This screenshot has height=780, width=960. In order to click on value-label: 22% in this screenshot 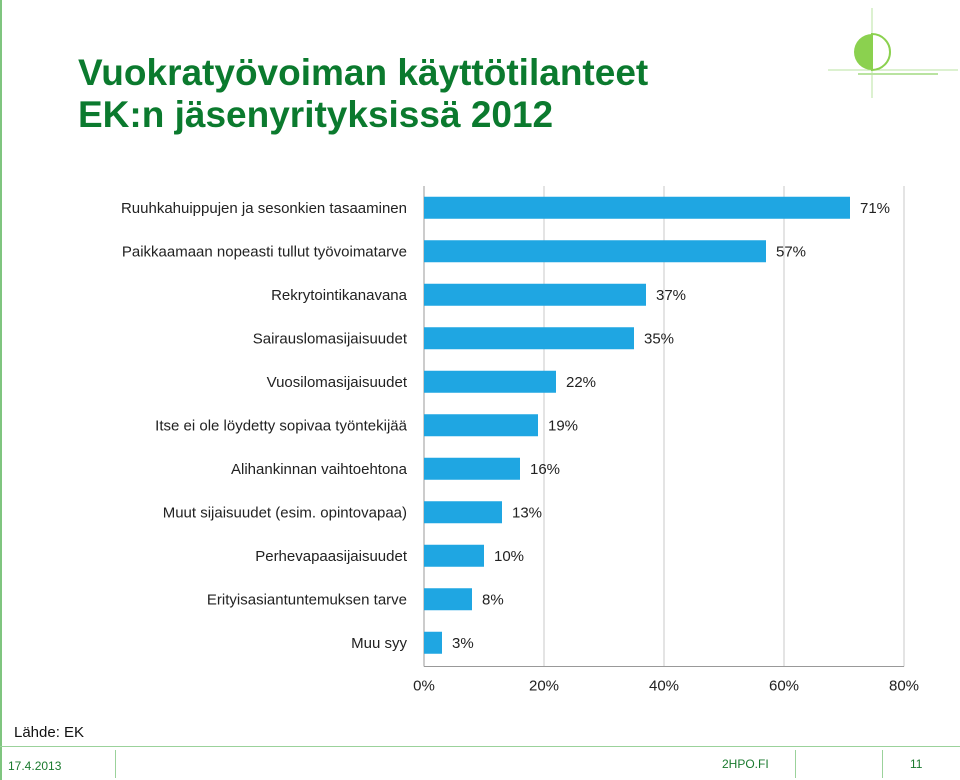, I will do `click(581, 382)`.